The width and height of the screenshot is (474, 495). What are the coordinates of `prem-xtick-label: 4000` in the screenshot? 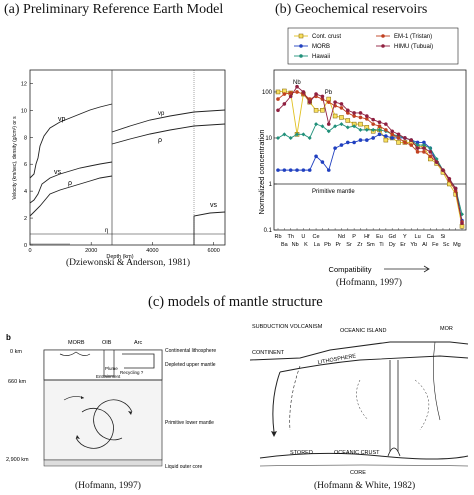 It's located at (152, 251).